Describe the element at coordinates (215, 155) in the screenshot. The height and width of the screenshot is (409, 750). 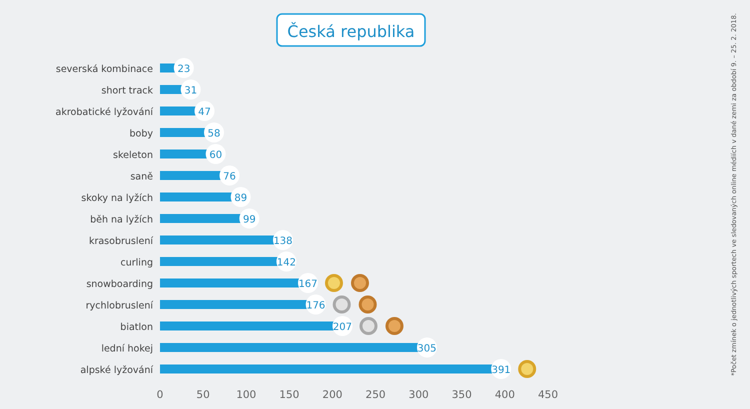
I see `data-label: 60` at that location.